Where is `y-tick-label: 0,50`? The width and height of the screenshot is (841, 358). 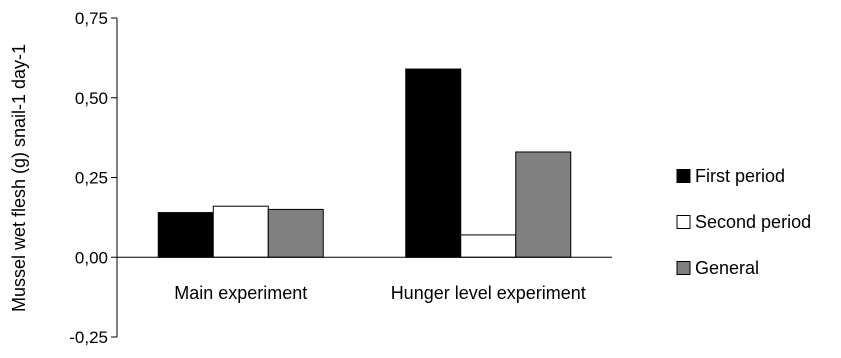
y-tick-label: 0,50 is located at coordinates (91, 98).